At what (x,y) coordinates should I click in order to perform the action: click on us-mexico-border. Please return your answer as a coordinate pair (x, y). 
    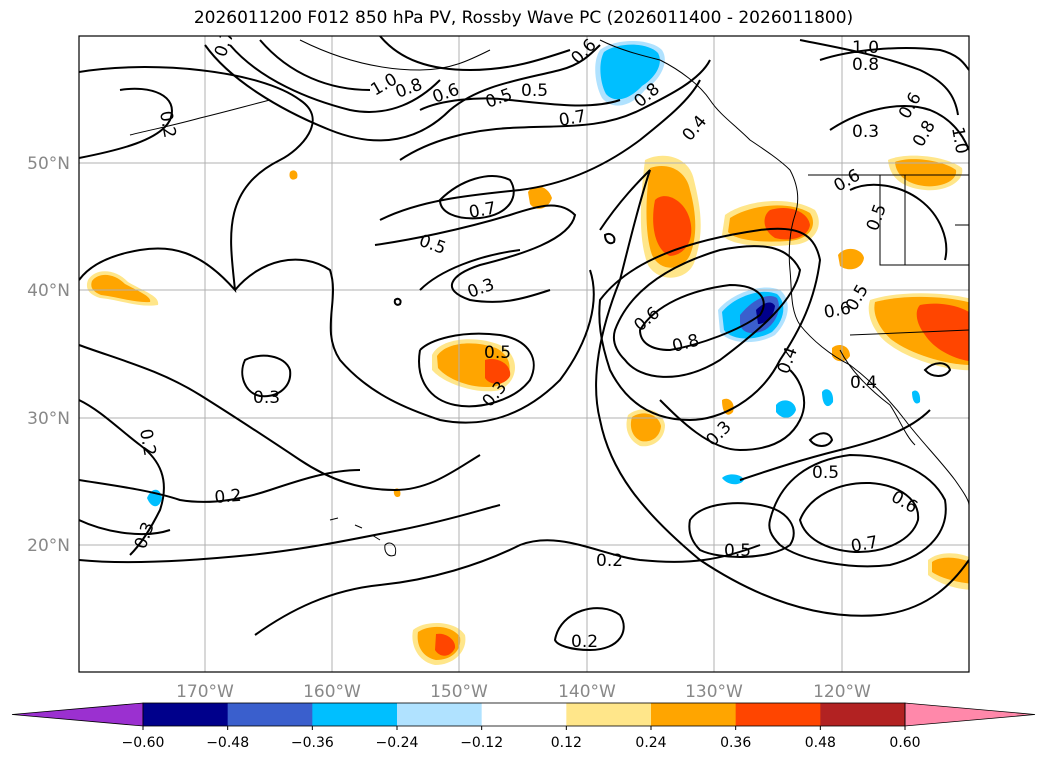
    Looking at the image, I should click on (909, 332).